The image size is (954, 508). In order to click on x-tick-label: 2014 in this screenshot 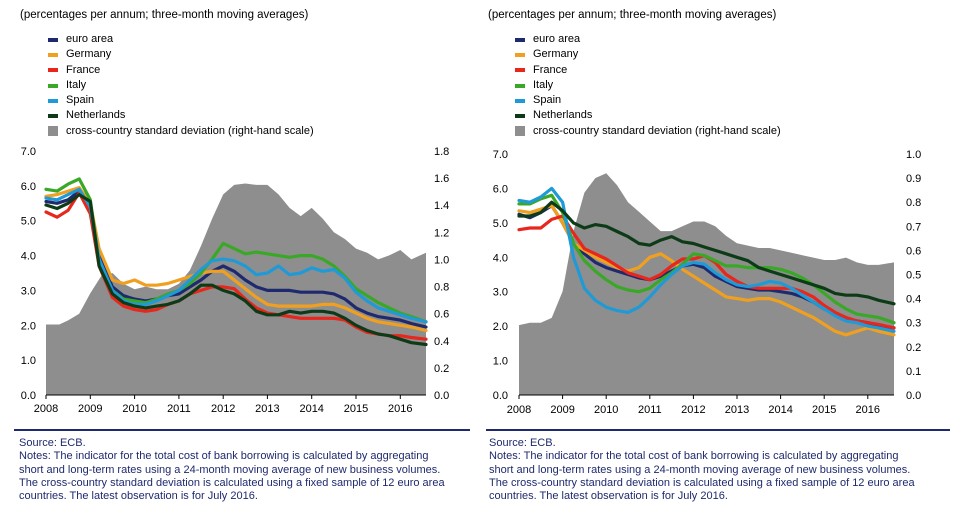, I will do `click(311, 409)`.